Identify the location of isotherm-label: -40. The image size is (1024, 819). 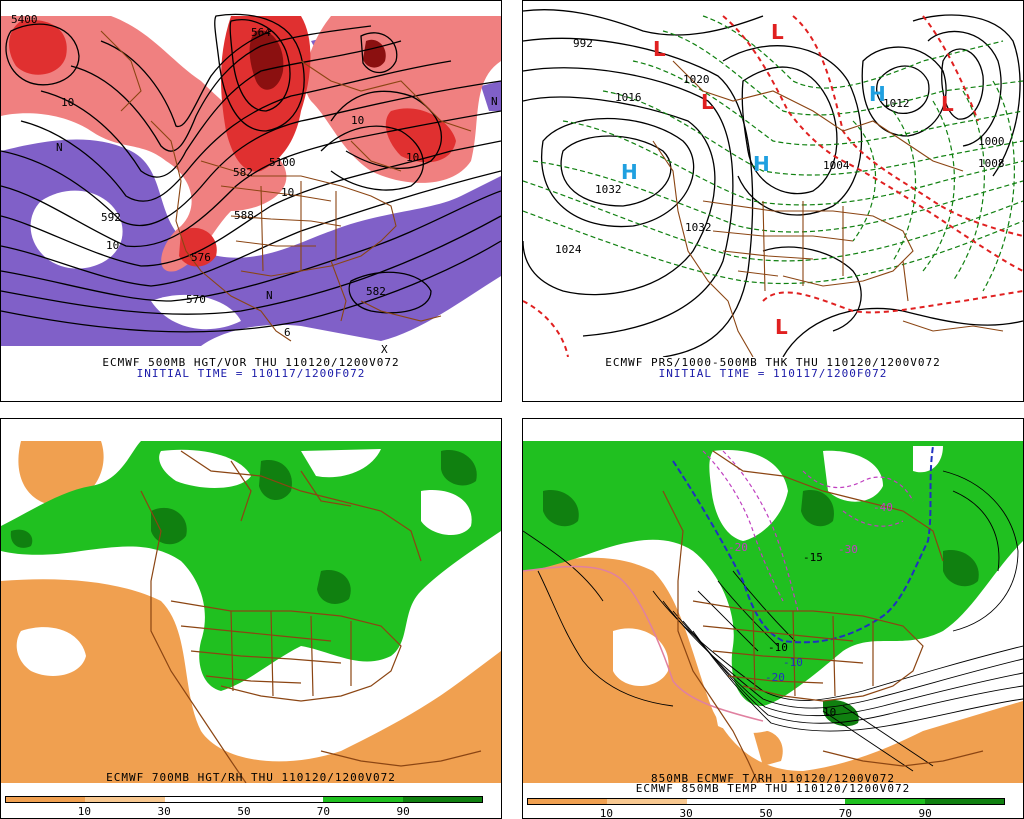
(883, 507).